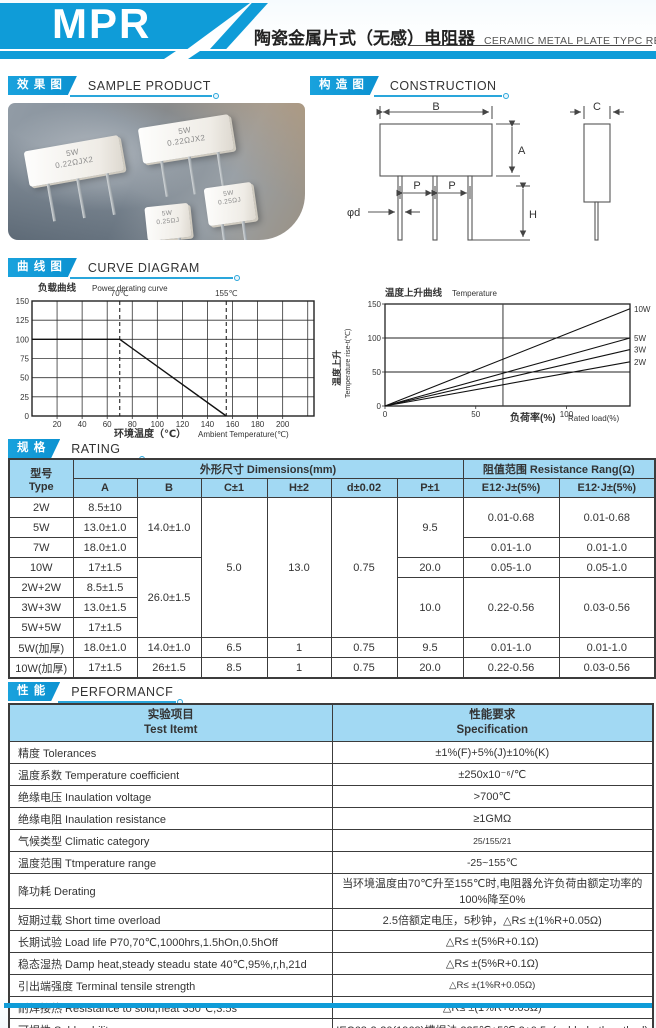  Describe the element at coordinates (170, 985) in the screenshot. I see `test-item-cell: 引出端强度 Terminal tensile strength` at that location.